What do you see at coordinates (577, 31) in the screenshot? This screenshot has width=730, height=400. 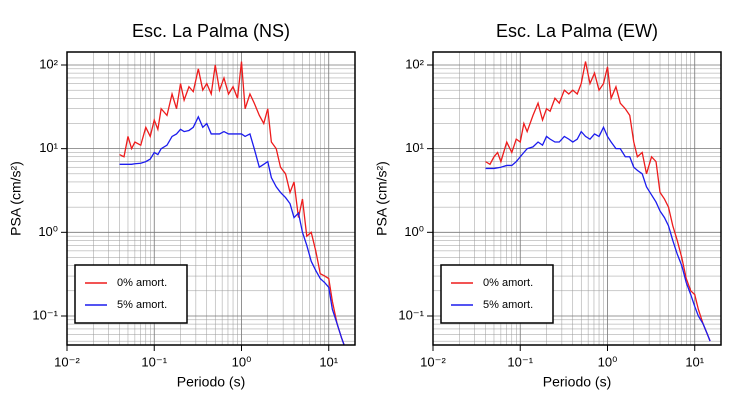 I see `chart-title: Esc. La Palma (EW)` at bounding box center [577, 31].